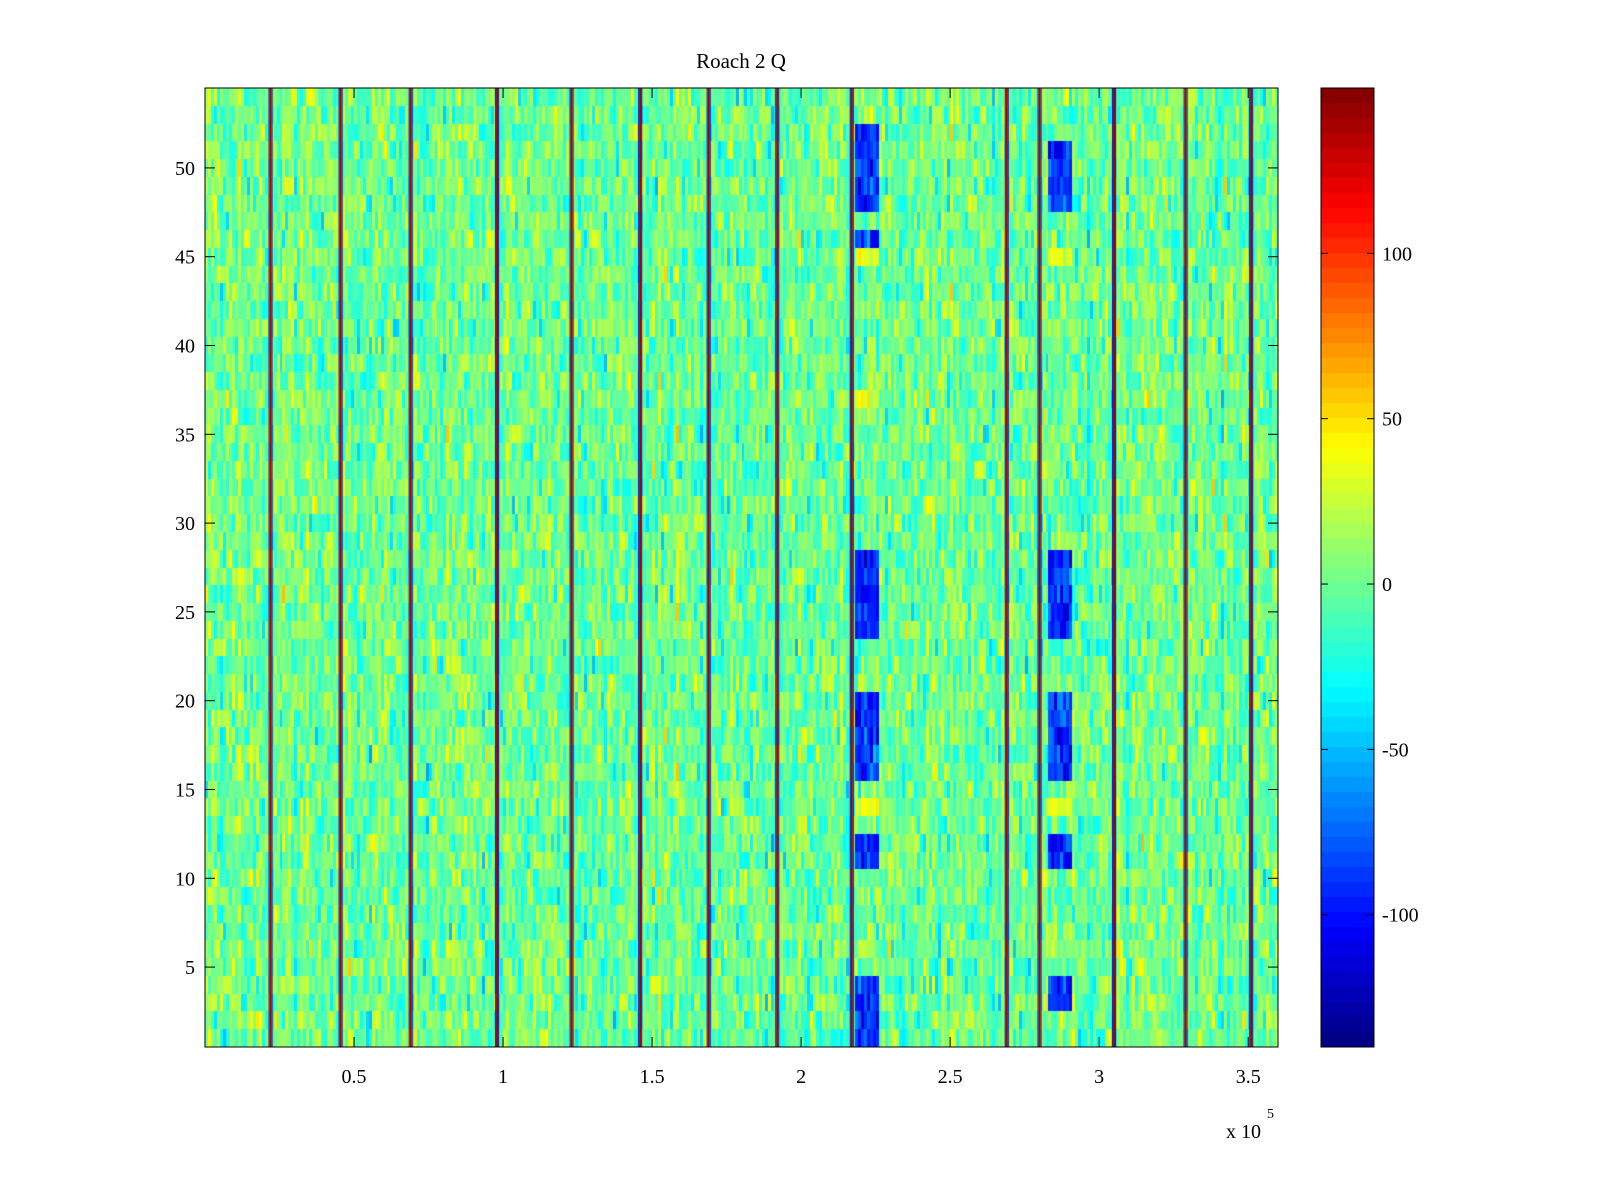  I want to click on x-tick-label: 0.5, so click(354, 1077).